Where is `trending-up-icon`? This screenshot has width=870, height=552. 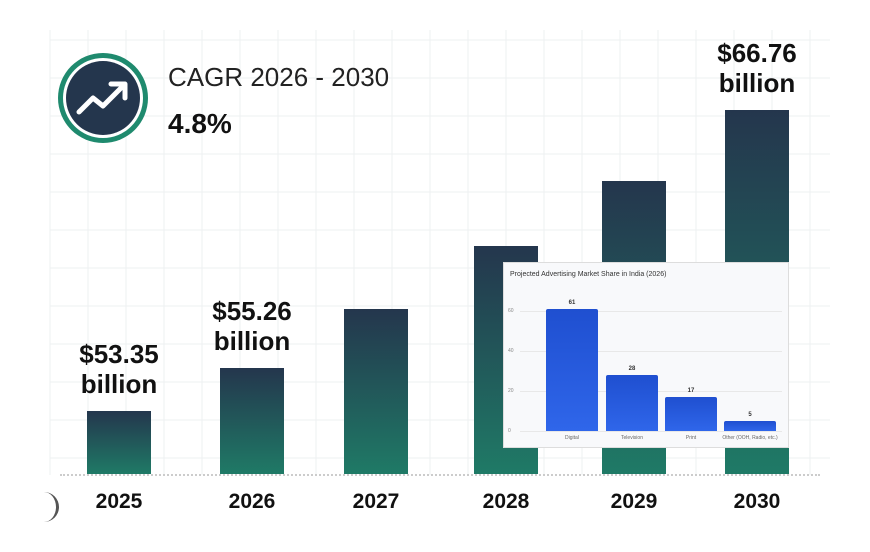 trending-up-icon is located at coordinates (103, 98).